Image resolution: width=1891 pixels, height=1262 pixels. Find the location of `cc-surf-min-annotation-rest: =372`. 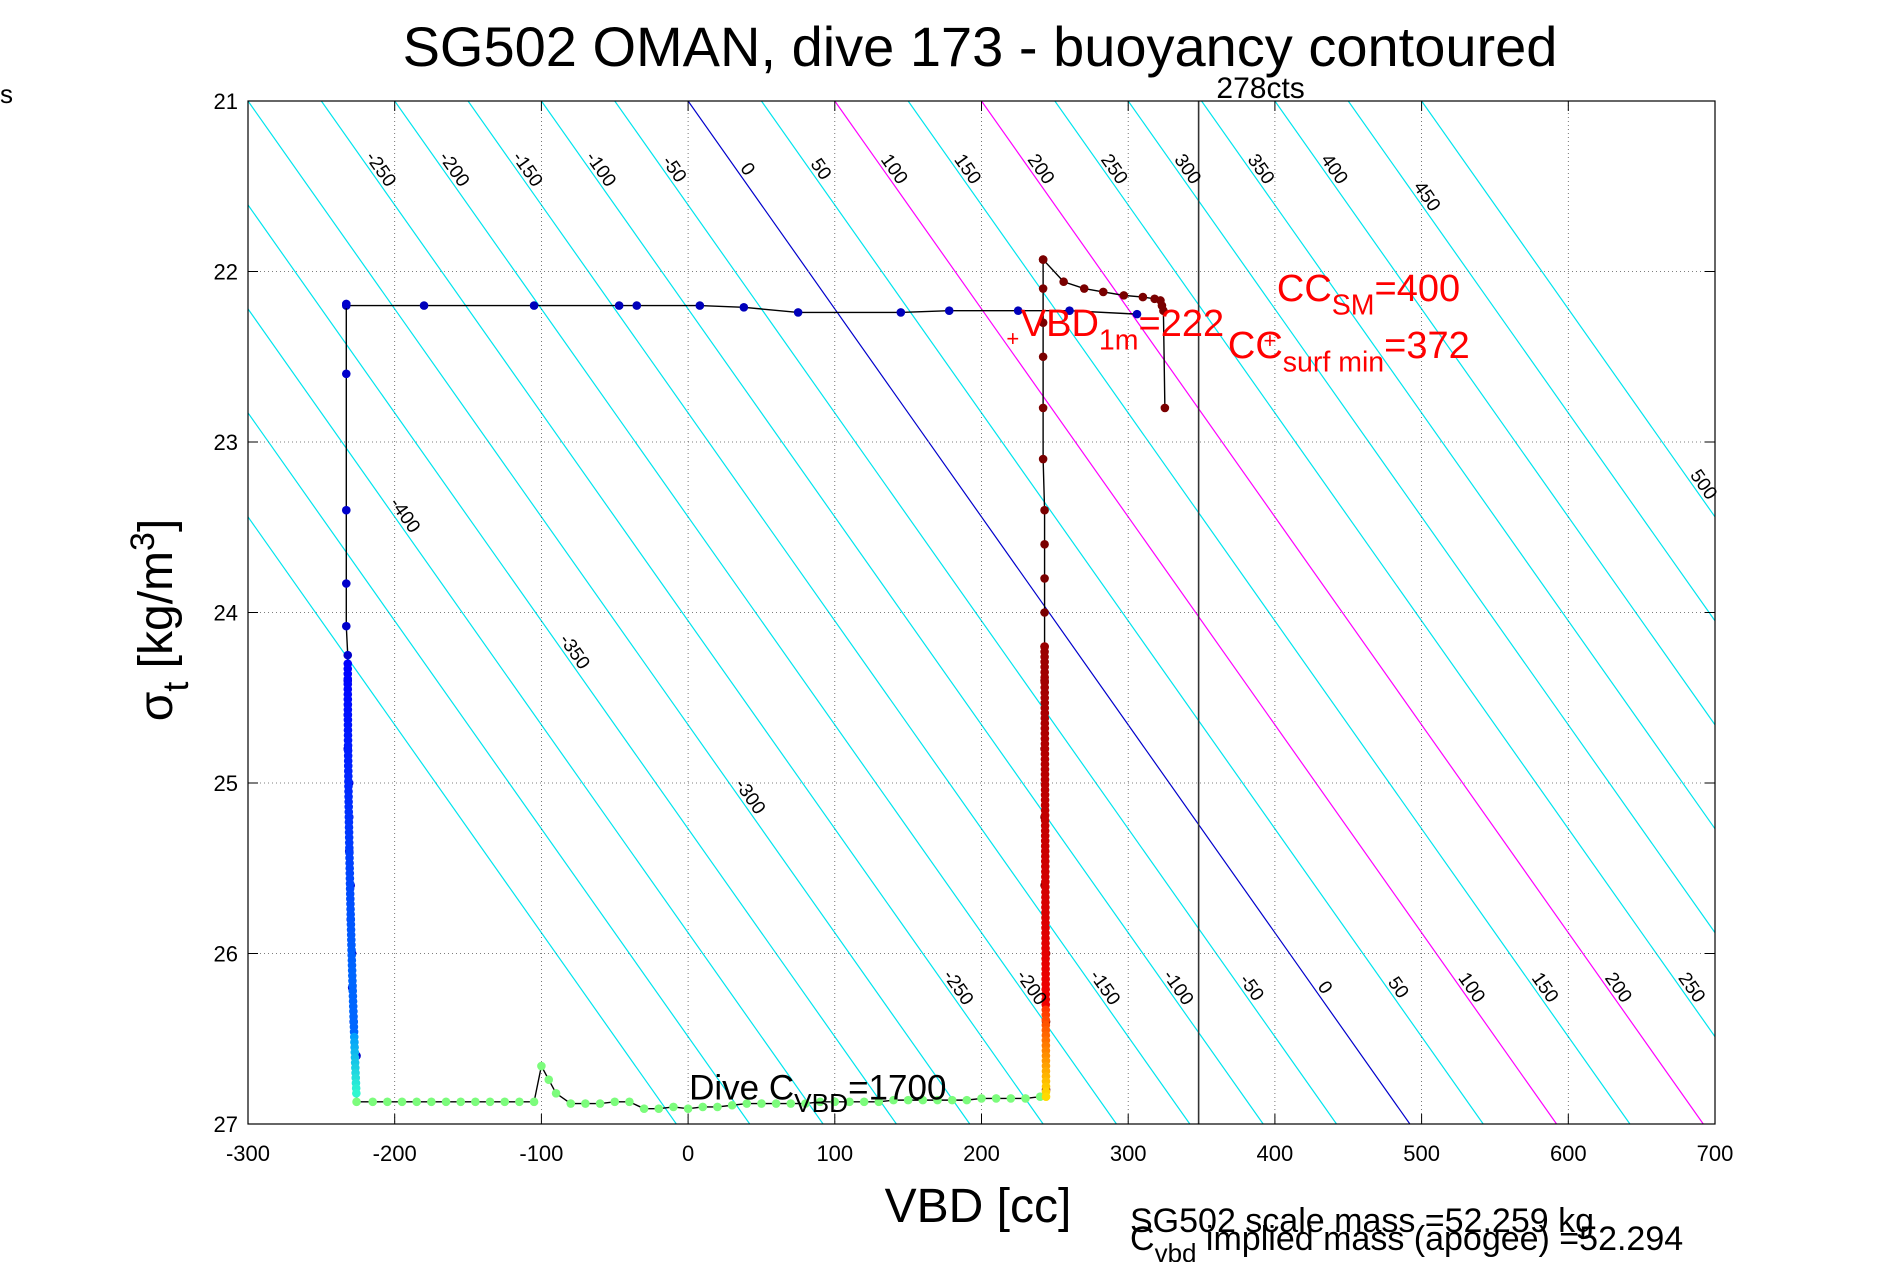

cc-surf-min-annotation-rest: =372 is located at coordinates (1427, 346).